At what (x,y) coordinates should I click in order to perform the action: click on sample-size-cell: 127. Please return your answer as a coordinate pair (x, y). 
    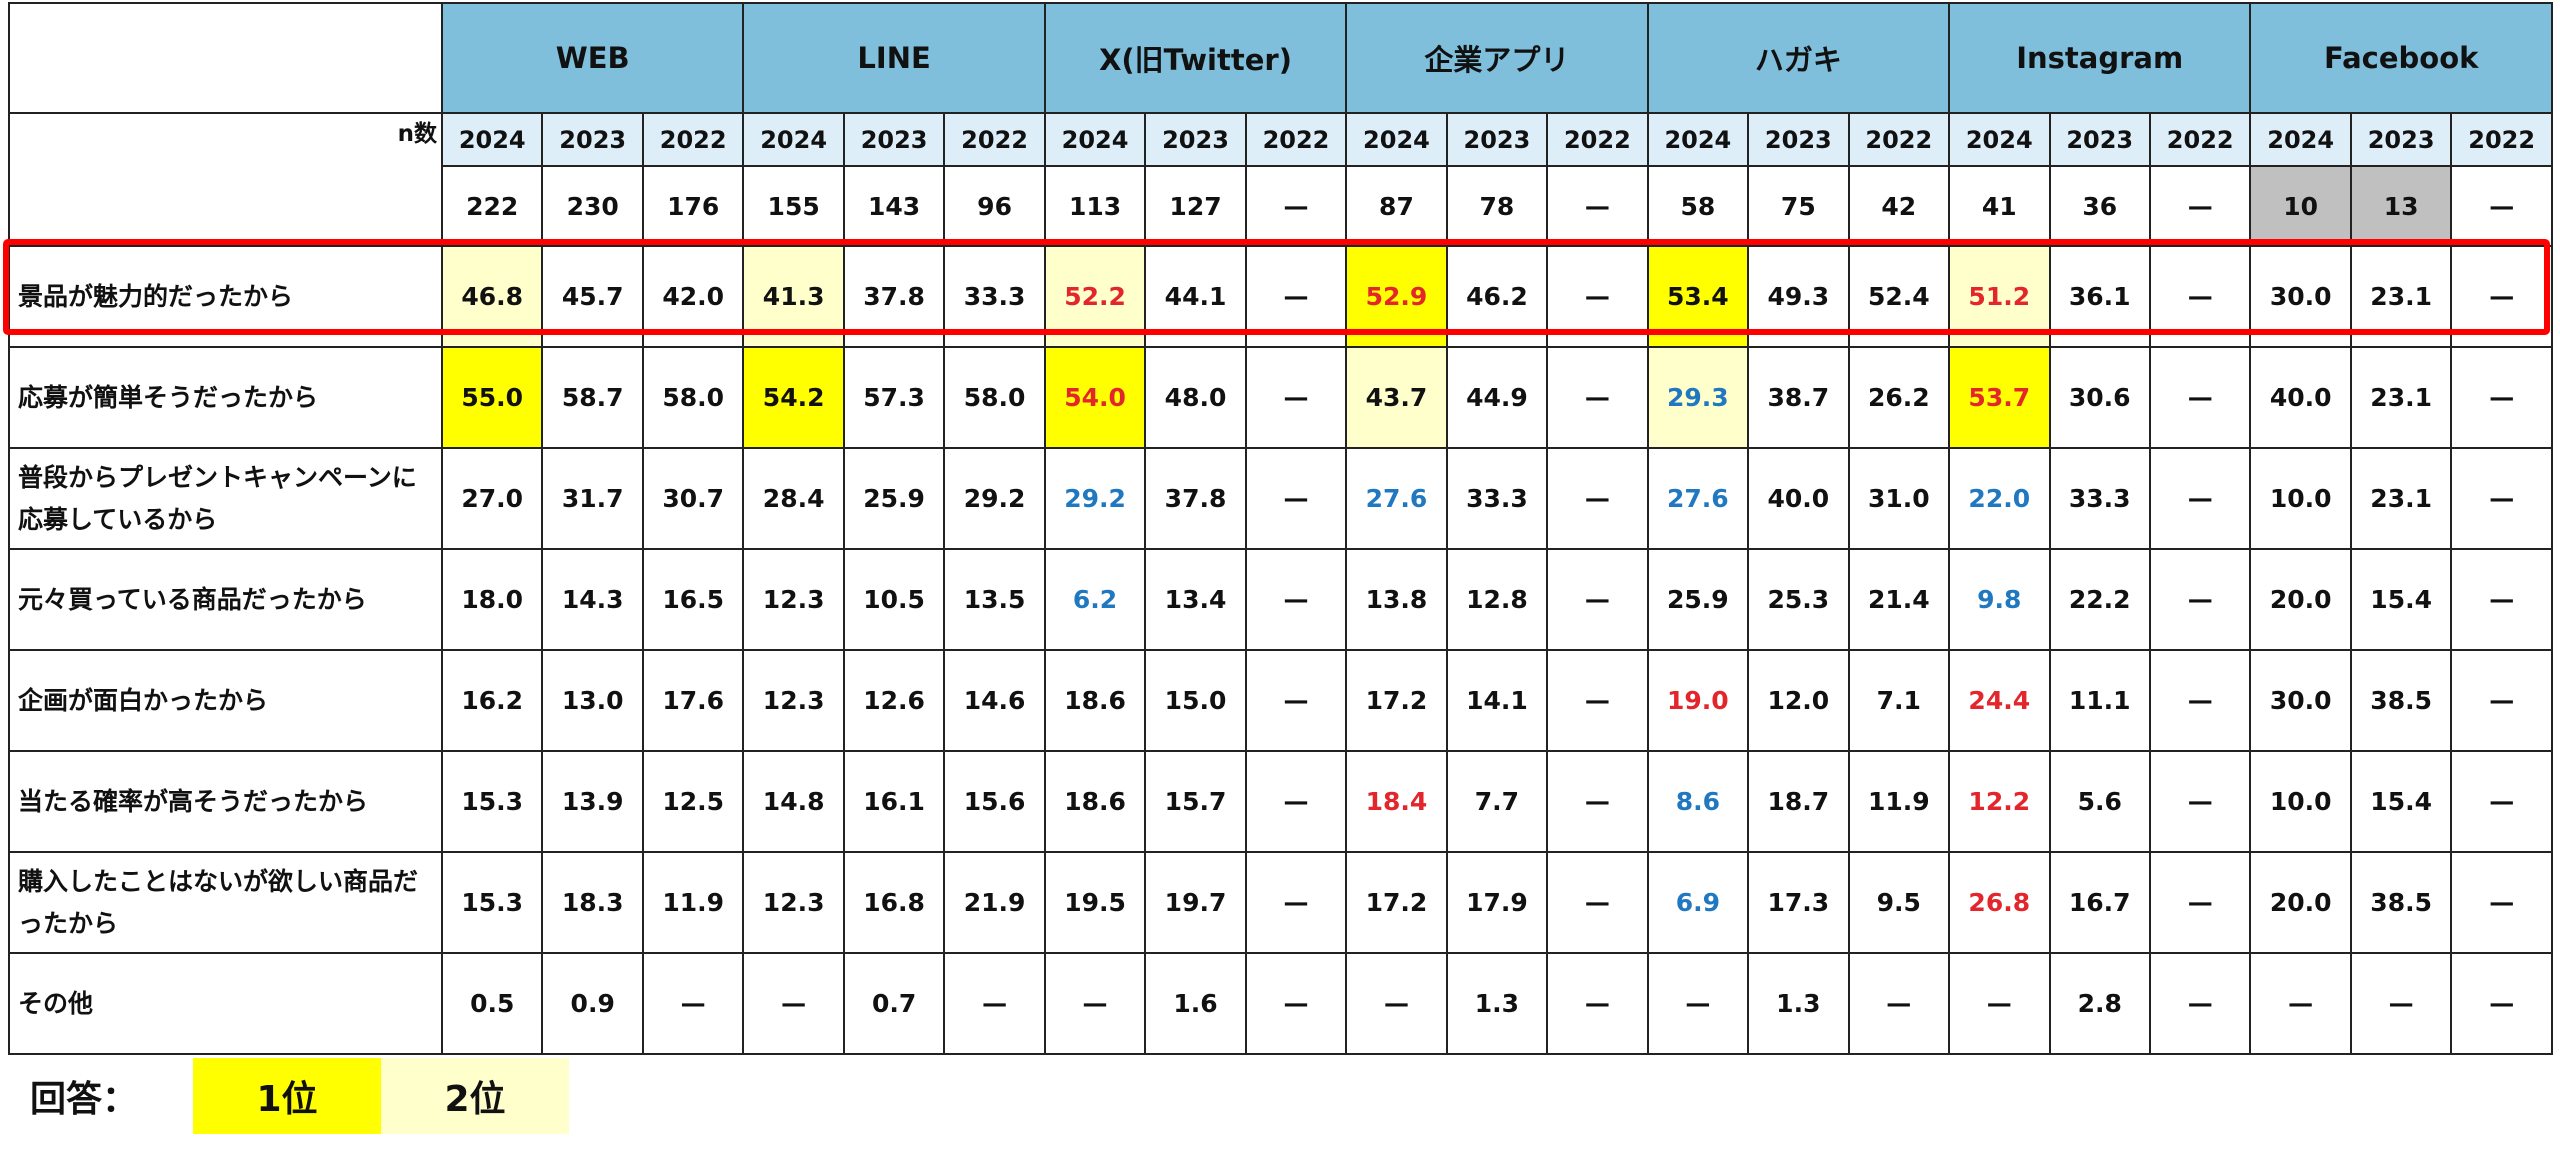
    Looking at the image, I should click on (1195, 206).